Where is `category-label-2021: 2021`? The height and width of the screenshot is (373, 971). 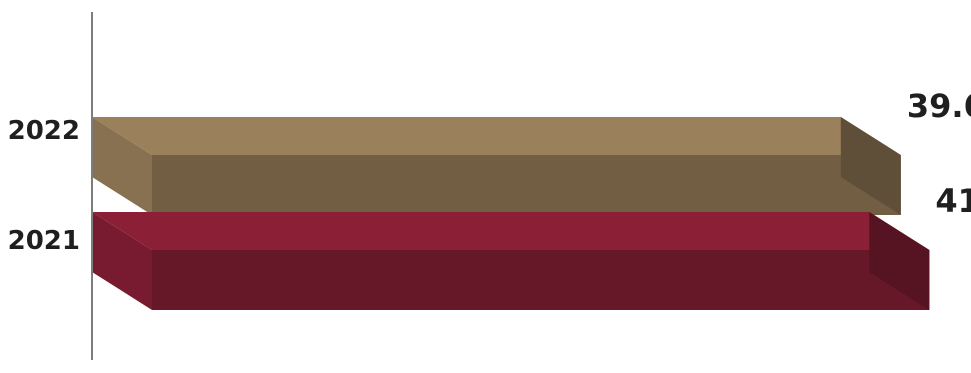
category-label-2021: 2021 is located at coordinates (44, 241).